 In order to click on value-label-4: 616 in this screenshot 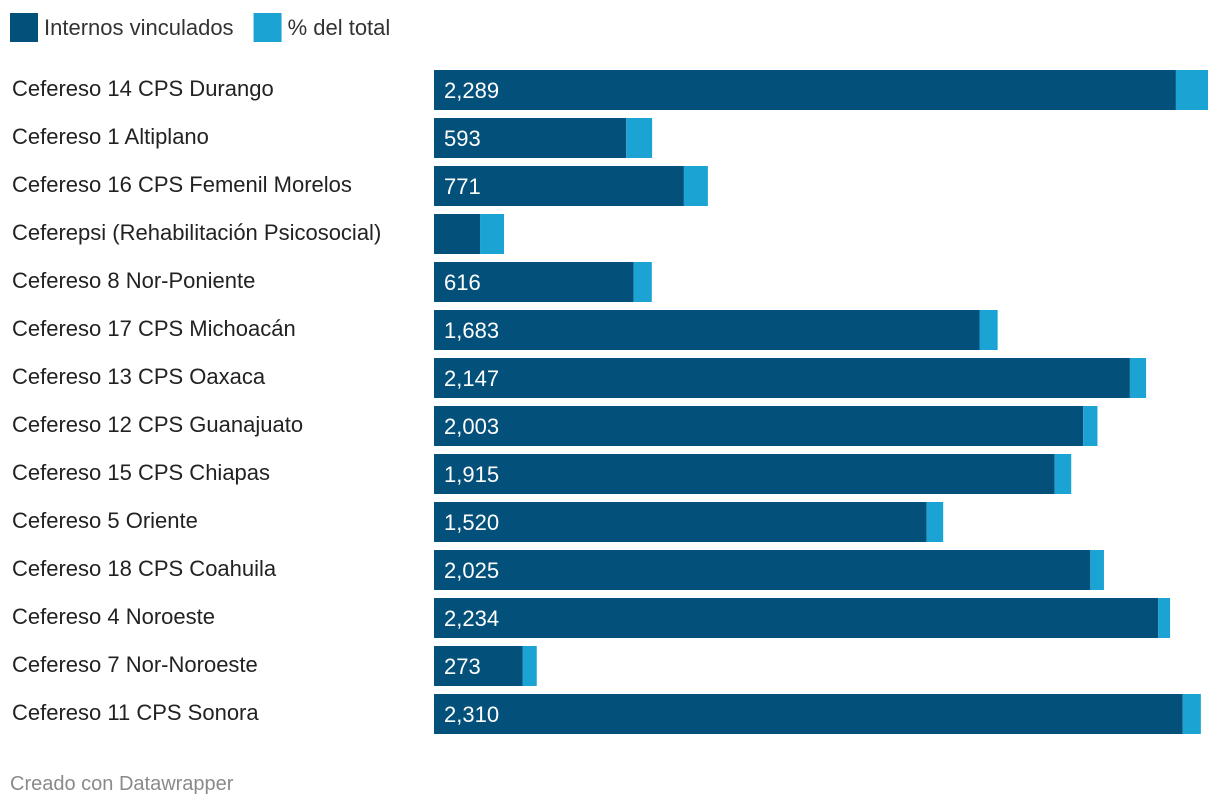, I will do `click(462, 282)`.